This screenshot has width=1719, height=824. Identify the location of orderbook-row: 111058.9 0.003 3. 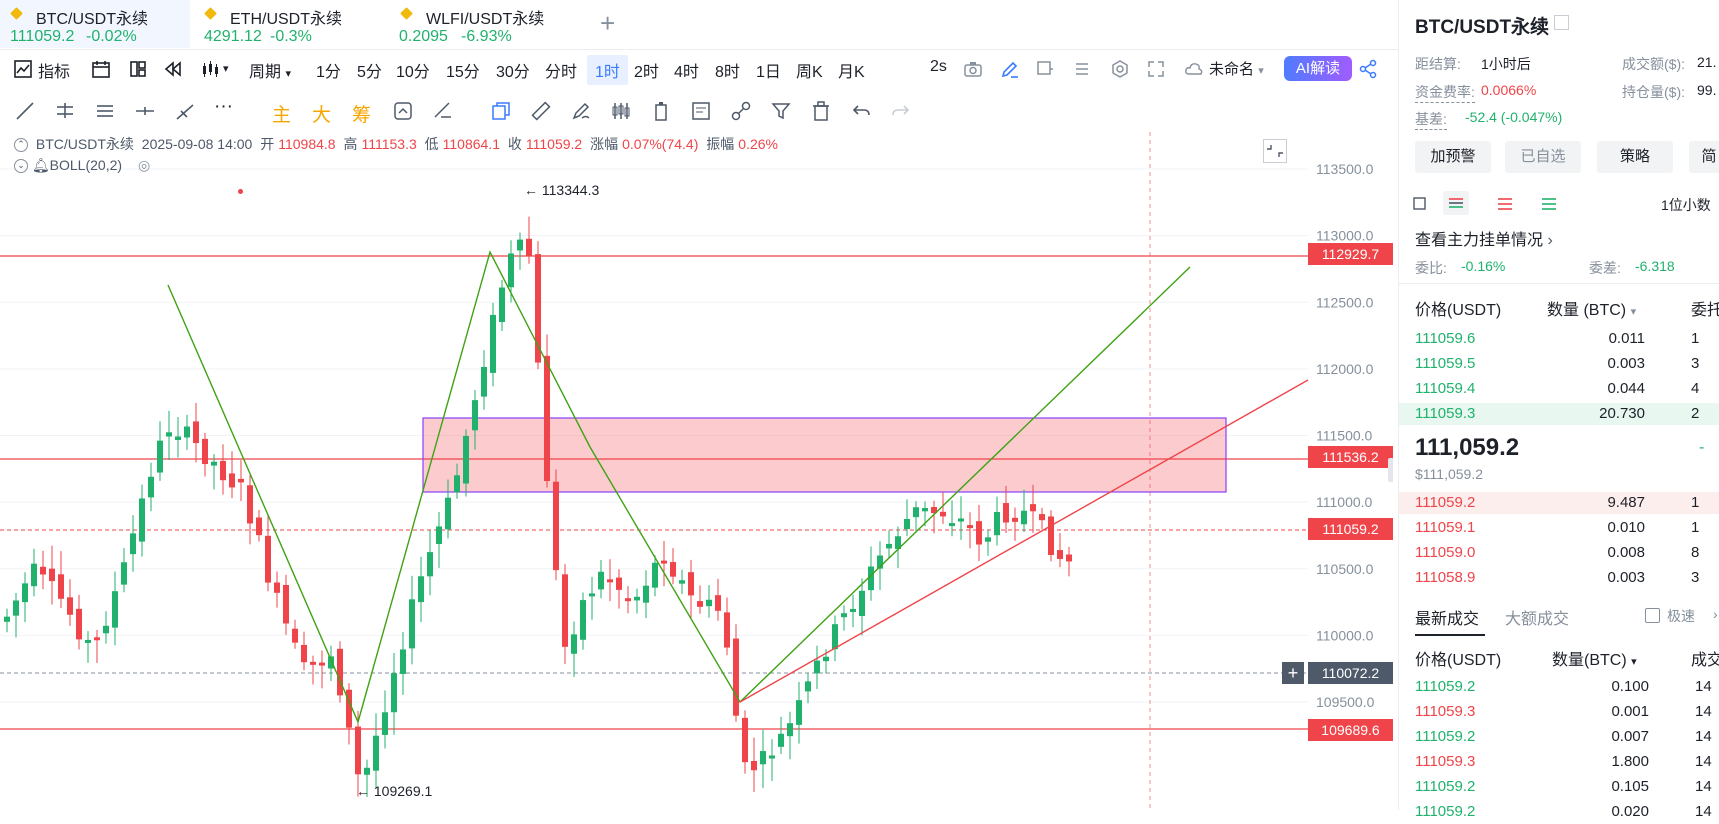
(1557, 577).